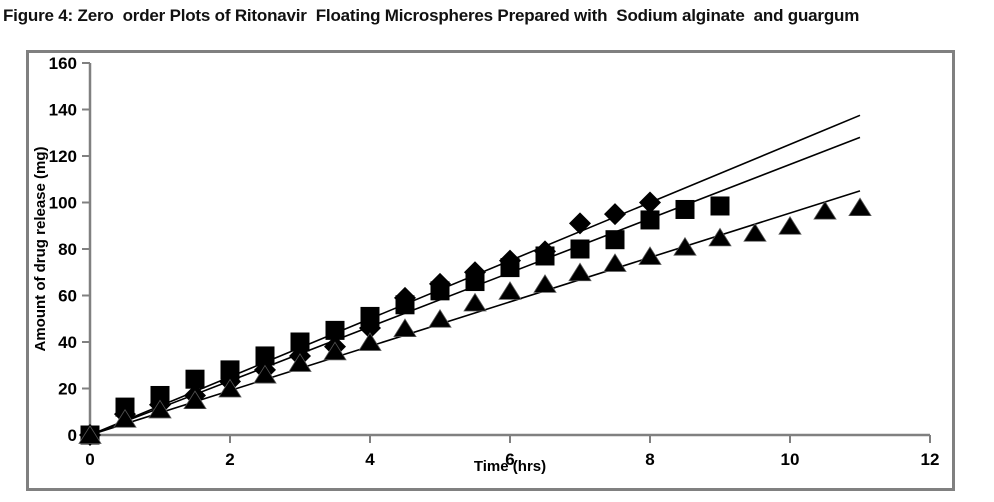 The width and height of the screenshot is (994, 502). I want to click on x-tick-label: 6, so click(509, 459).